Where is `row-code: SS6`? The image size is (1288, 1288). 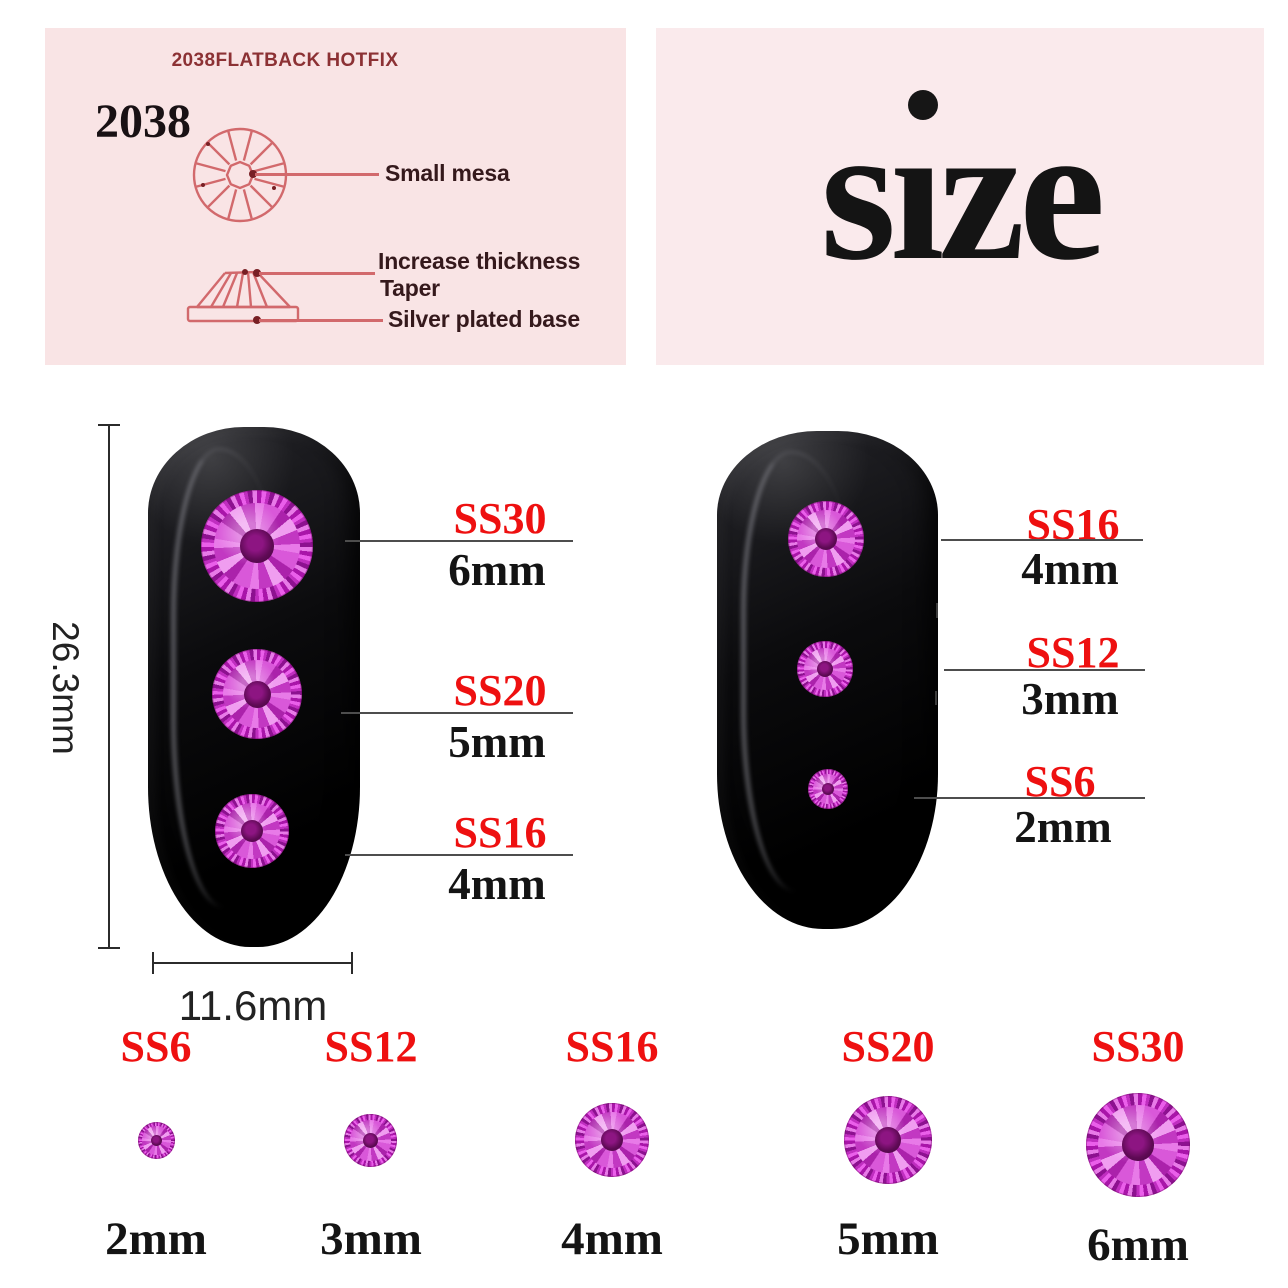
row-code: SS6 is located at coordinates (156, 1046).